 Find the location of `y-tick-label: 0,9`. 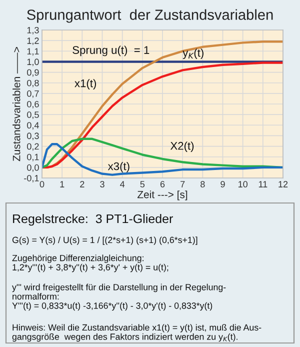

y-tick-label: 0,9 is located at coordinates (33, 73).